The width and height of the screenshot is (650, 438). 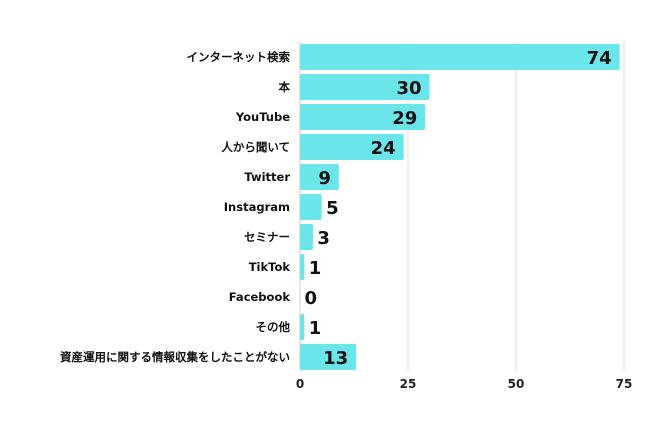 What do you see at coordinates (260, 297) in the screenshot?
I see `category-label: Facebook` at bounding box center [260, 297].